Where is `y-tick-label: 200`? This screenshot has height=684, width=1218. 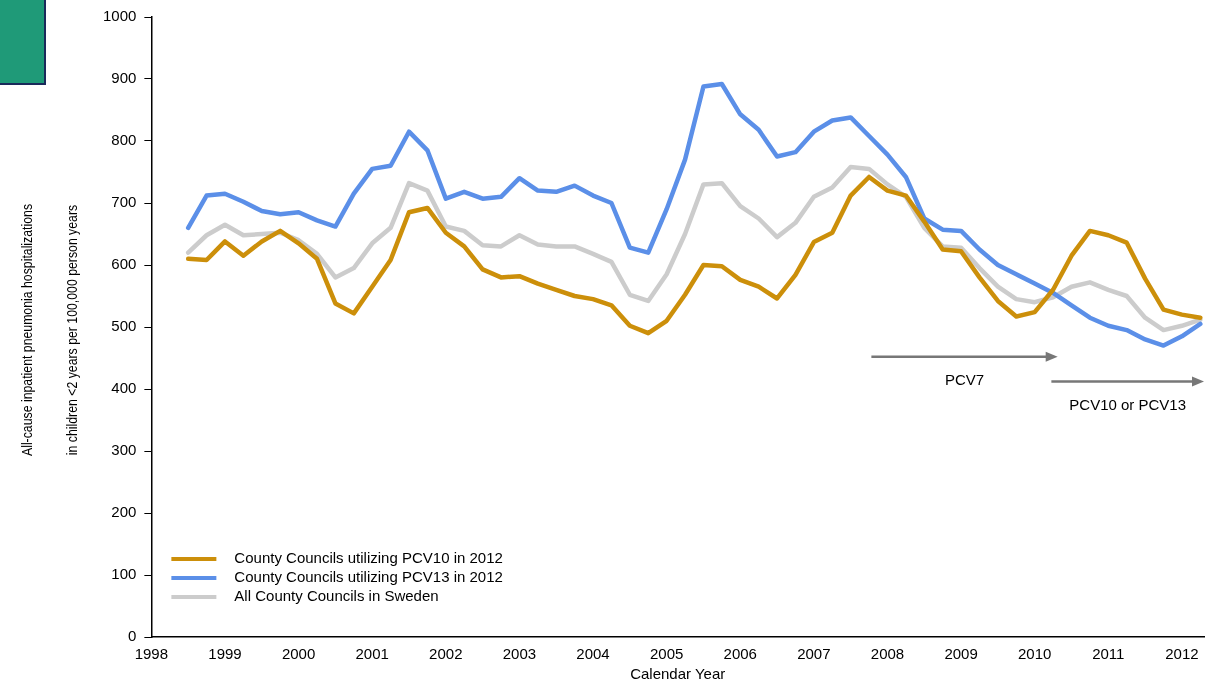 y-tick-label: 200 is located at coordinates (124, 512).